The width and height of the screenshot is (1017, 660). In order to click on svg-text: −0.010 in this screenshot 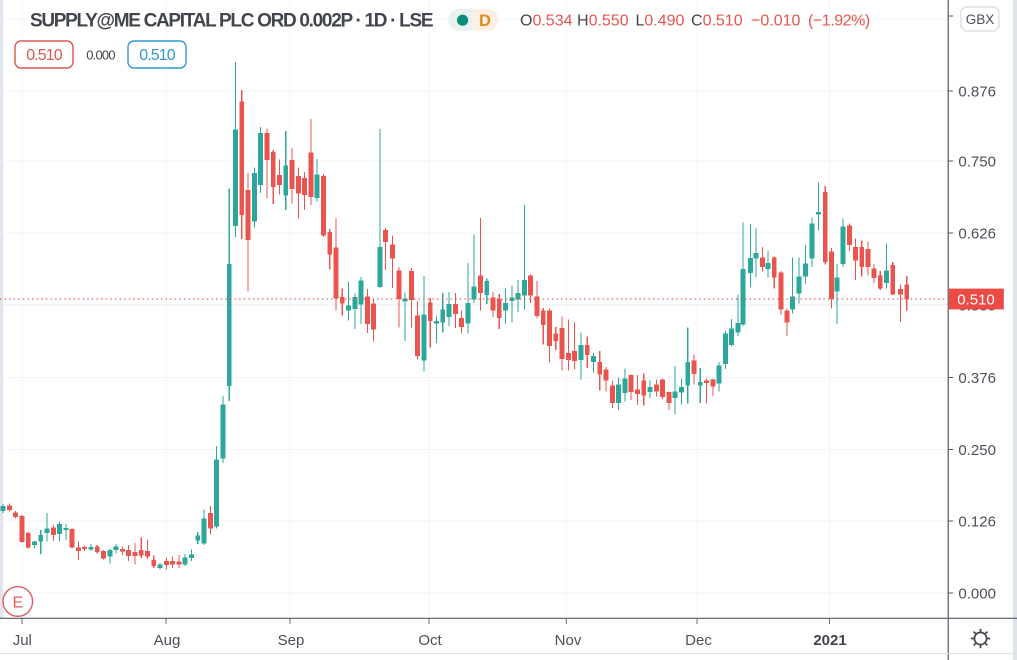, I will do `click(775, 21)`.